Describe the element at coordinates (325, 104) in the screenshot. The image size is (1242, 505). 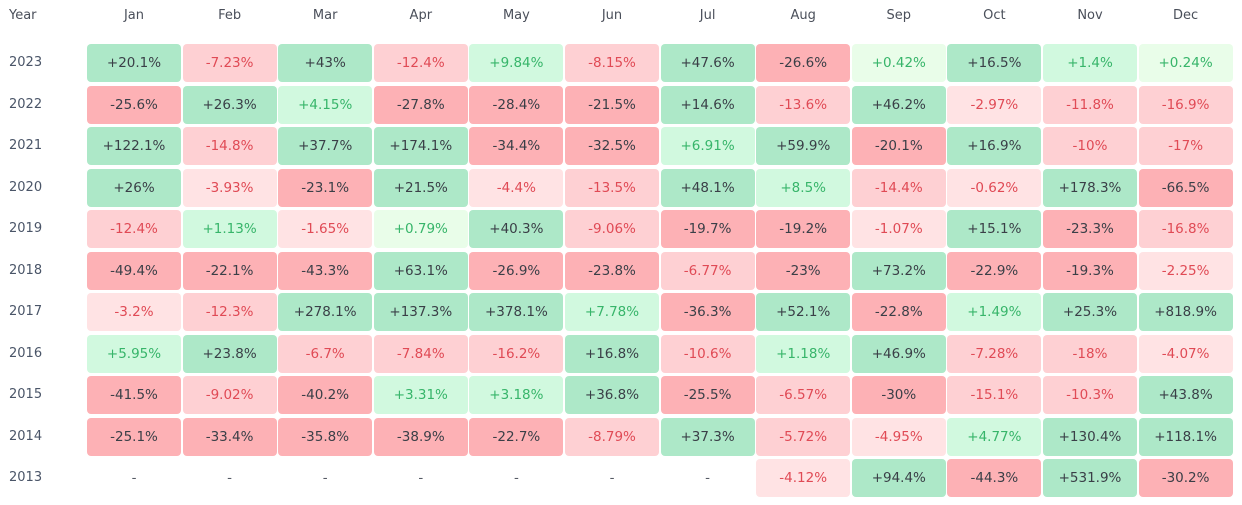
I see `return-cell-2022-mar: +4.15%` at that location.